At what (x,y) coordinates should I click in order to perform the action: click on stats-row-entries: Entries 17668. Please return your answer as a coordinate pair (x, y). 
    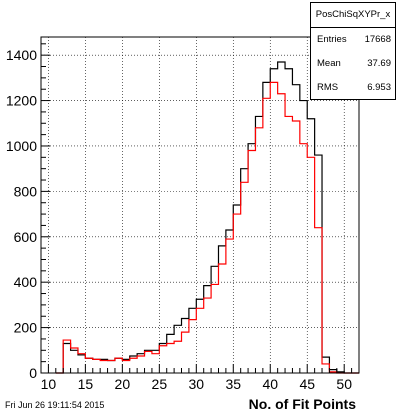
    Looking at the image, I should click on (353, 40).